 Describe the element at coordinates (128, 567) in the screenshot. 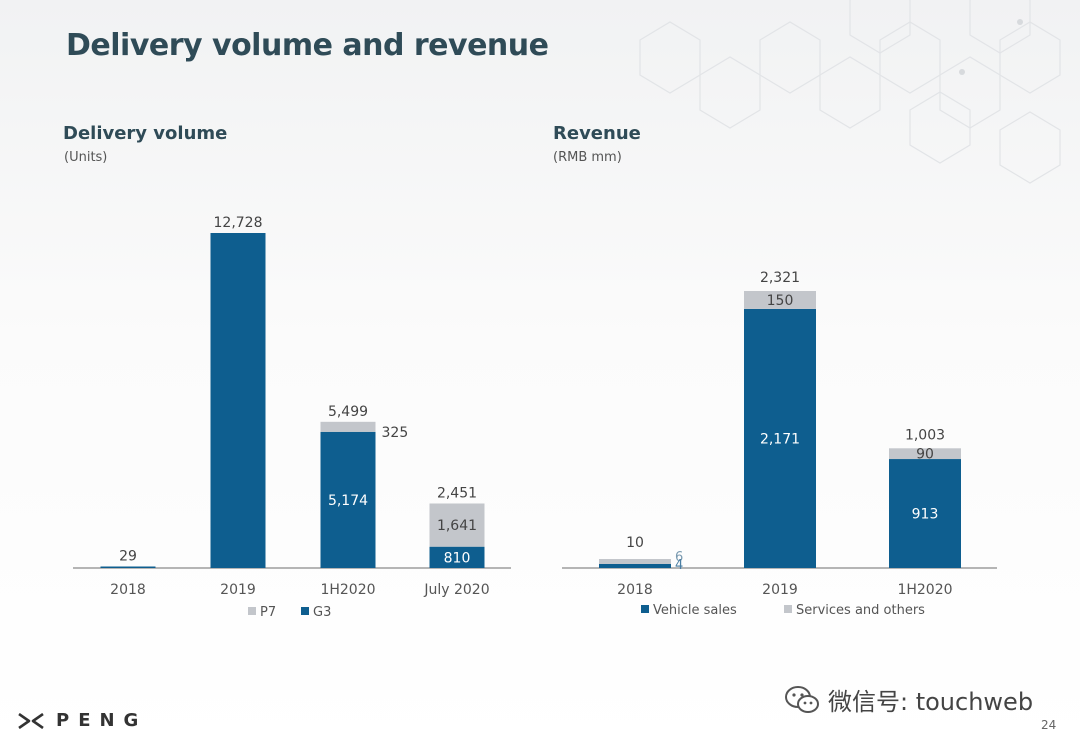

I see `delivery-bar-g3-2018` at that location.